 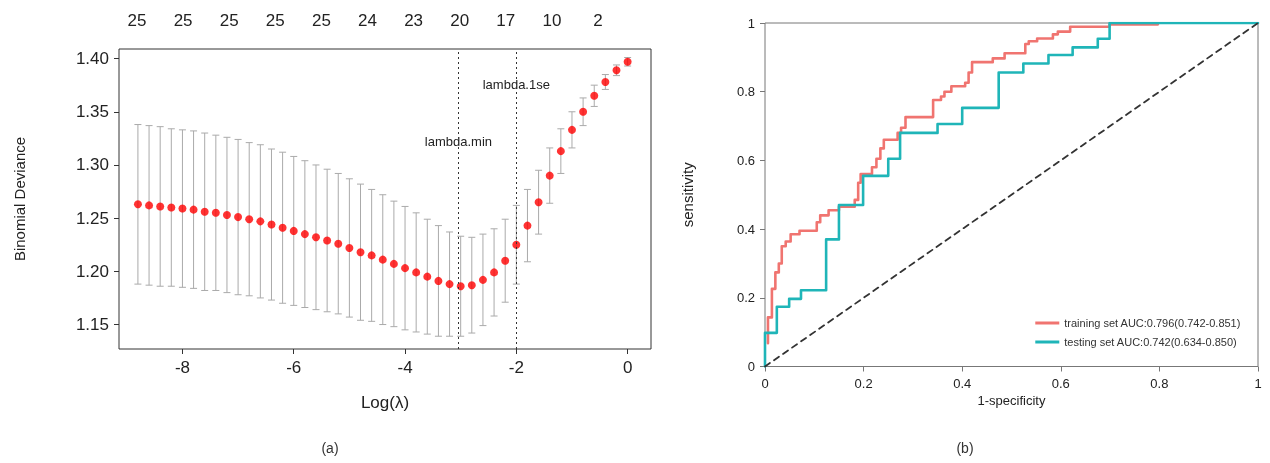 What do you see at coordinates (367, 20) in the screenshot?
I see `text: 24` at bounding box center [367, 20].